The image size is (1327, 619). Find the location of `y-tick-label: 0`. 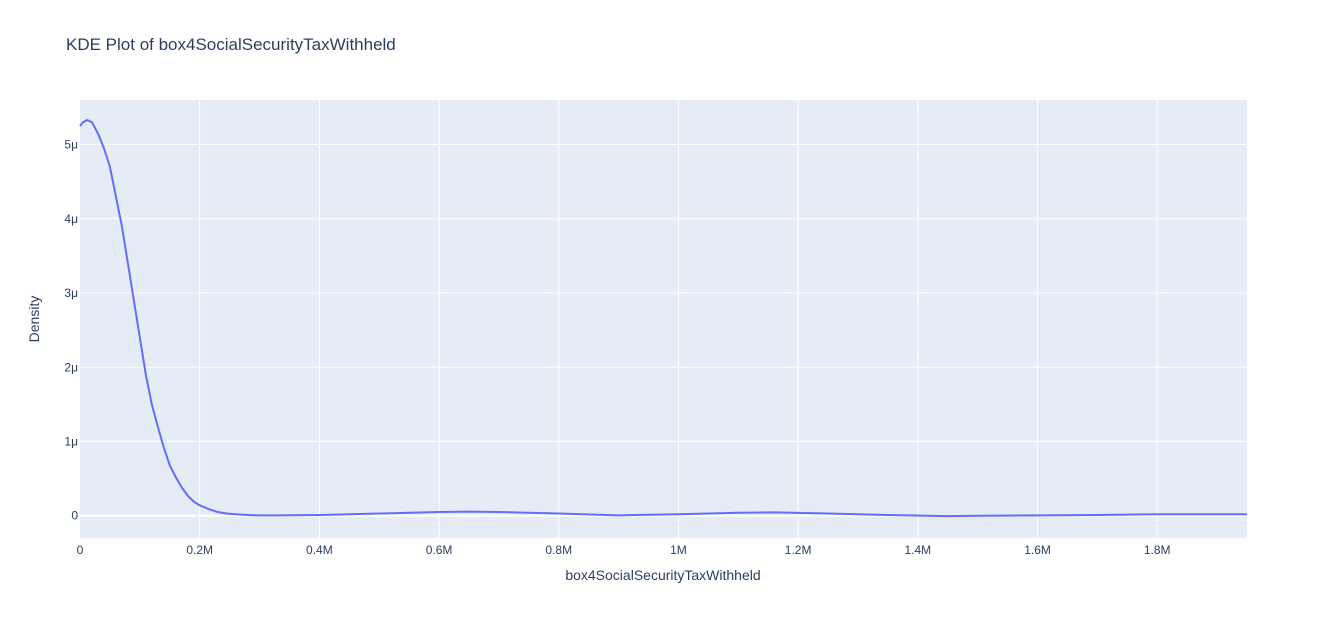

y-tick-label: 0 is located at coordinates (74, 516).